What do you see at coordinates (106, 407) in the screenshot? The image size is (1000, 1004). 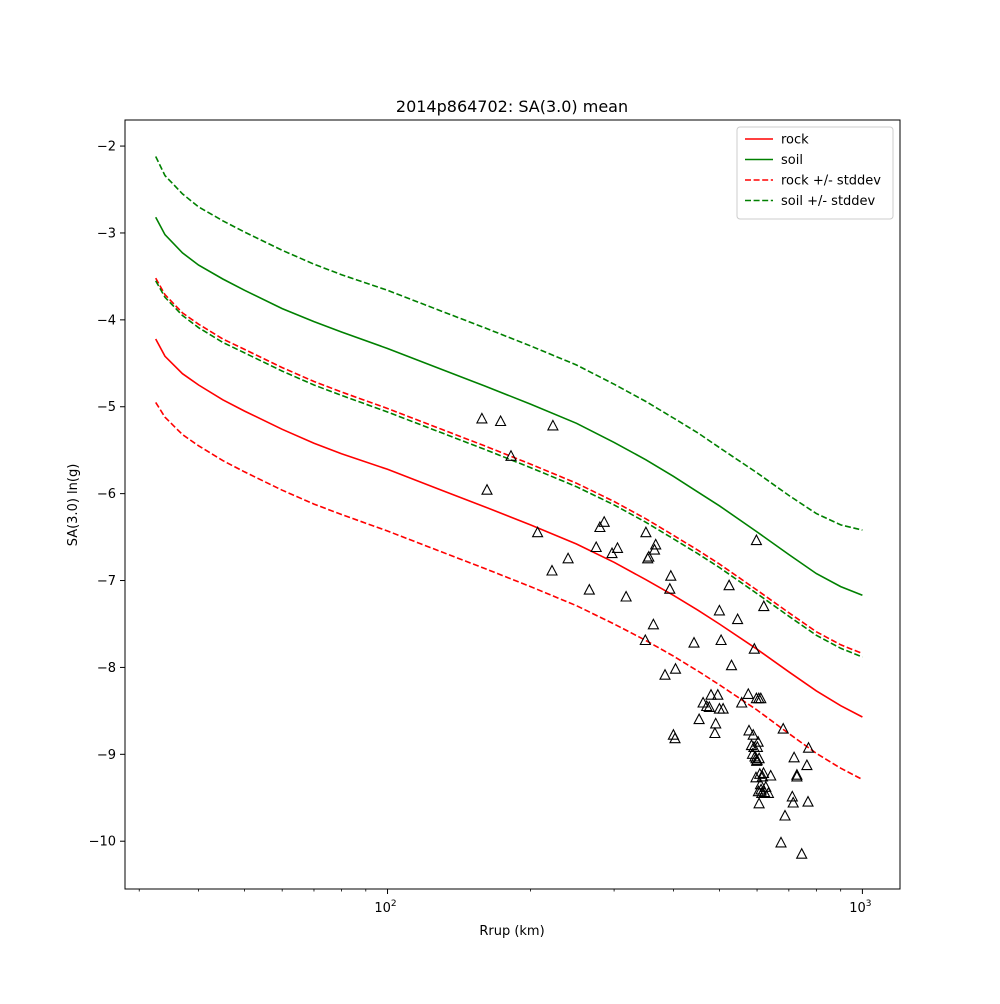 I see `y-tick-label: −5` at bounding box center [106, 407].